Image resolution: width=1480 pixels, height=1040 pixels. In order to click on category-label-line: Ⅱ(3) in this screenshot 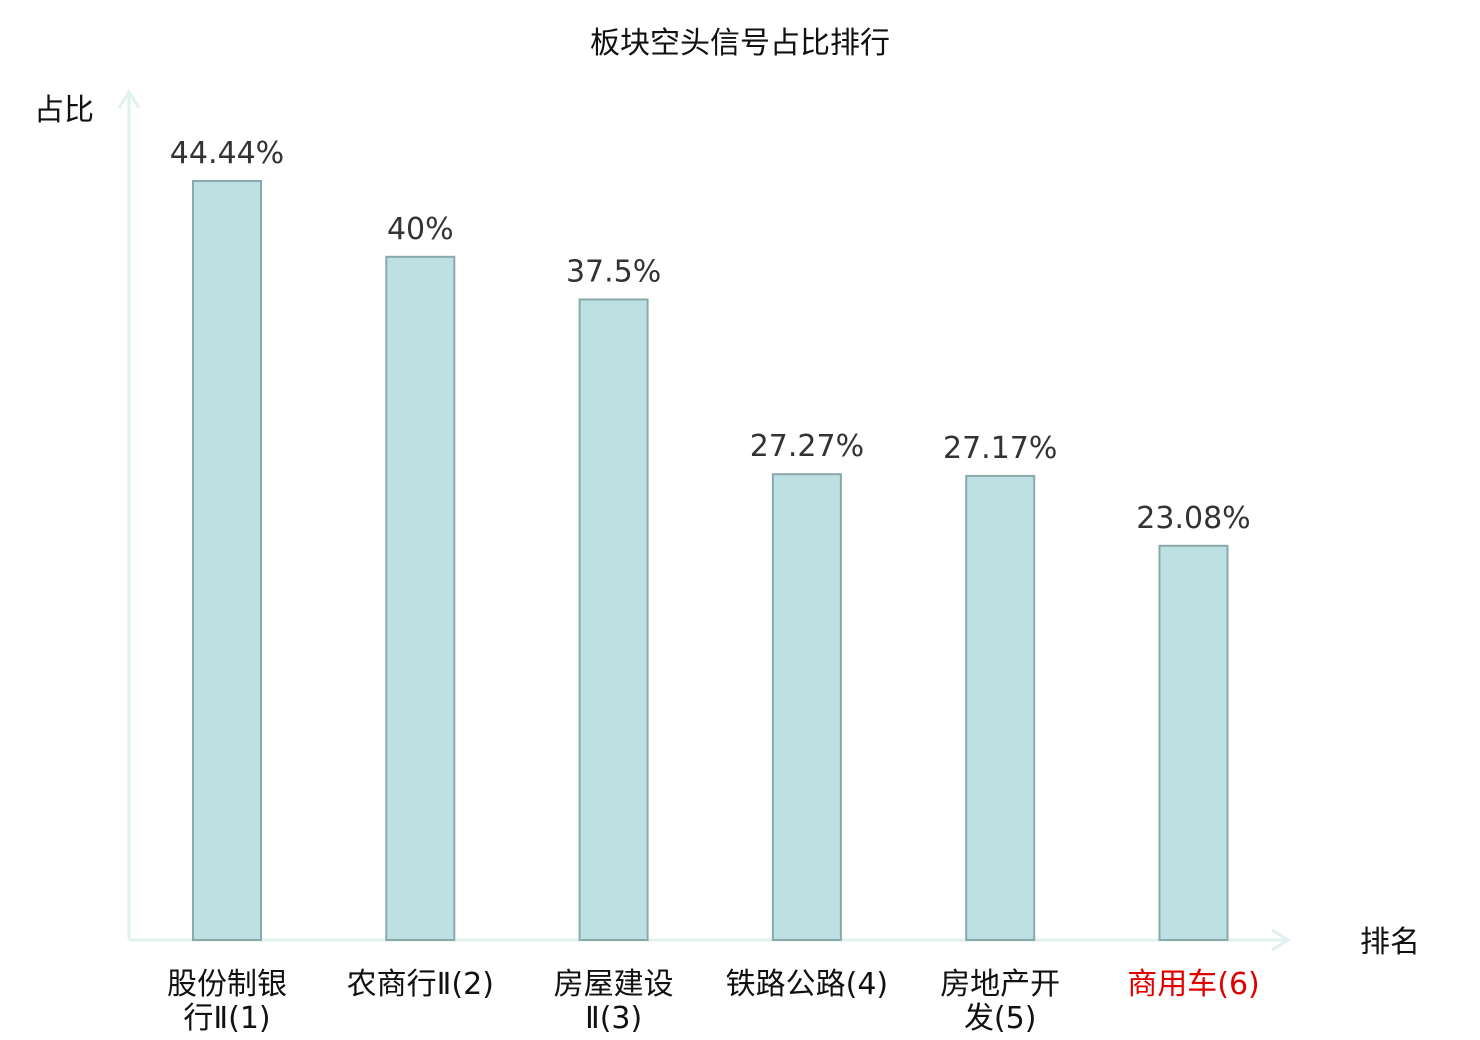, I will do `click(613, 1018)`.